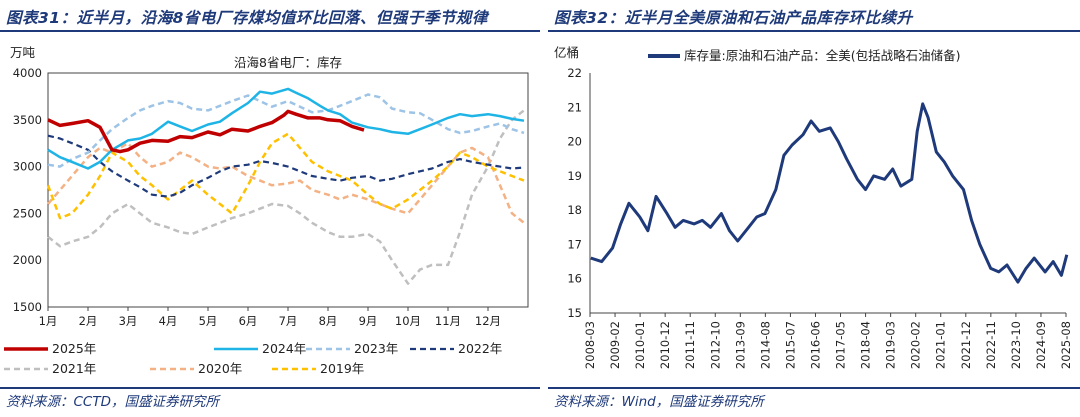  What do you see at coordinates (448, 321) in the screenshot?
I see `x-tick-label: 11月` at bounding box center [448, 321].